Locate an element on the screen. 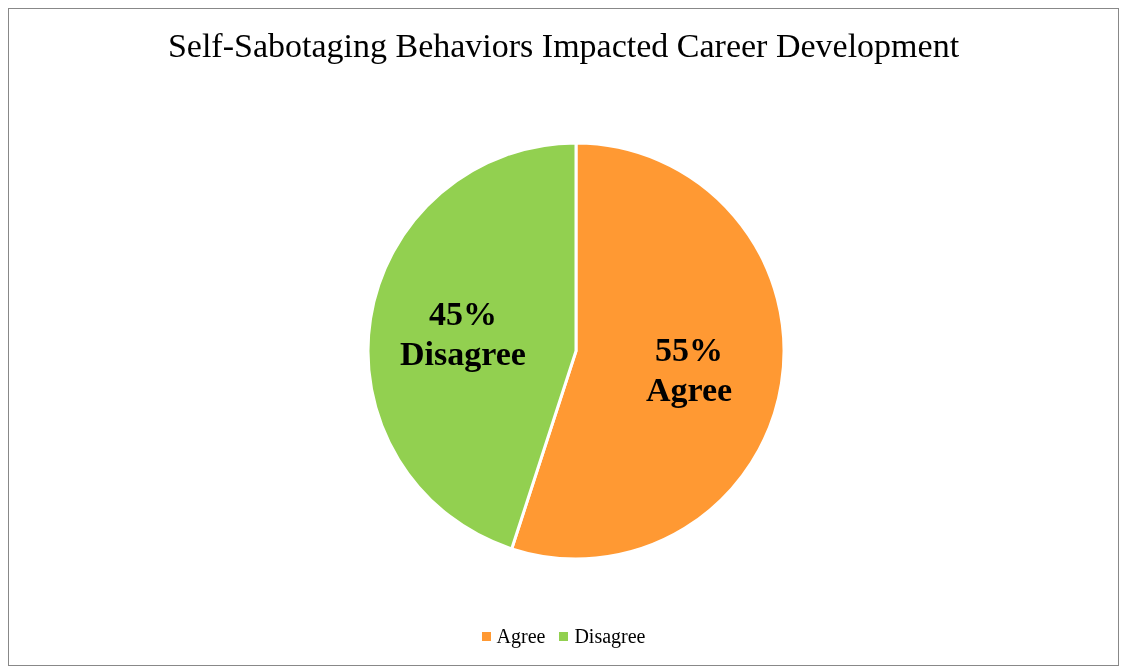 This screenshot has width=1125, height=672. chart-title: Self-Sabotaging Behaviors Impacted Career Development is located at coordinates (563, 46).